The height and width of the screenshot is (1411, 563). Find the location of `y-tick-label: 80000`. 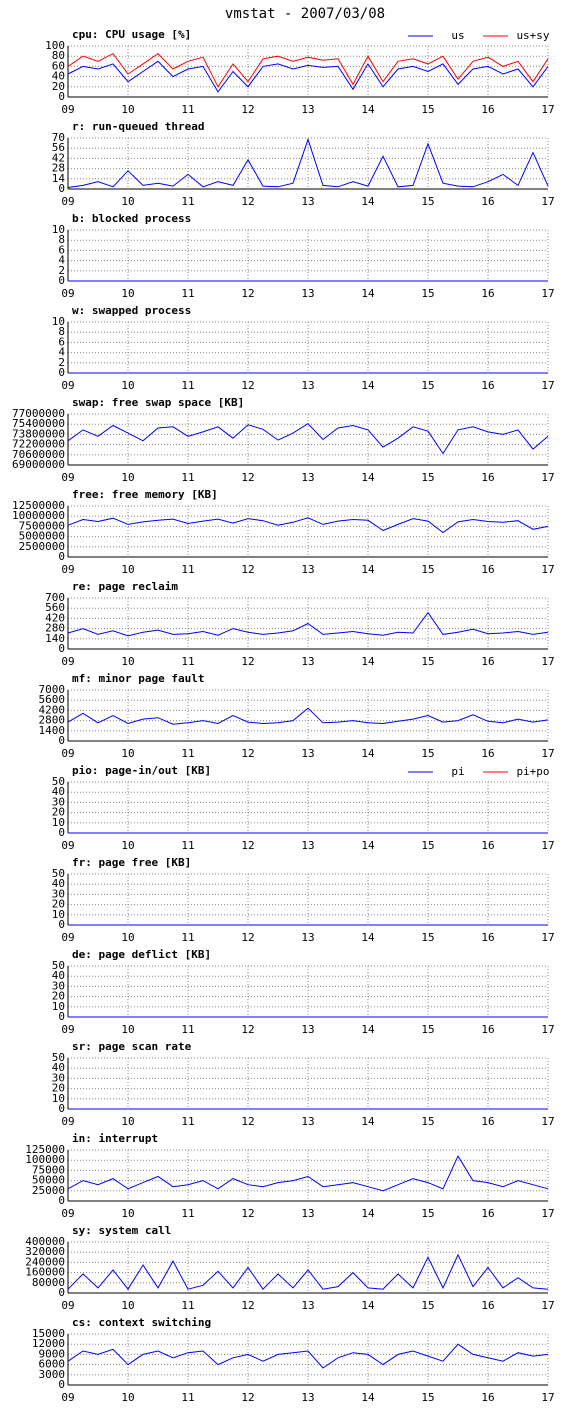

y-tick-label: 80000 is located at coordinates (48, 1282).